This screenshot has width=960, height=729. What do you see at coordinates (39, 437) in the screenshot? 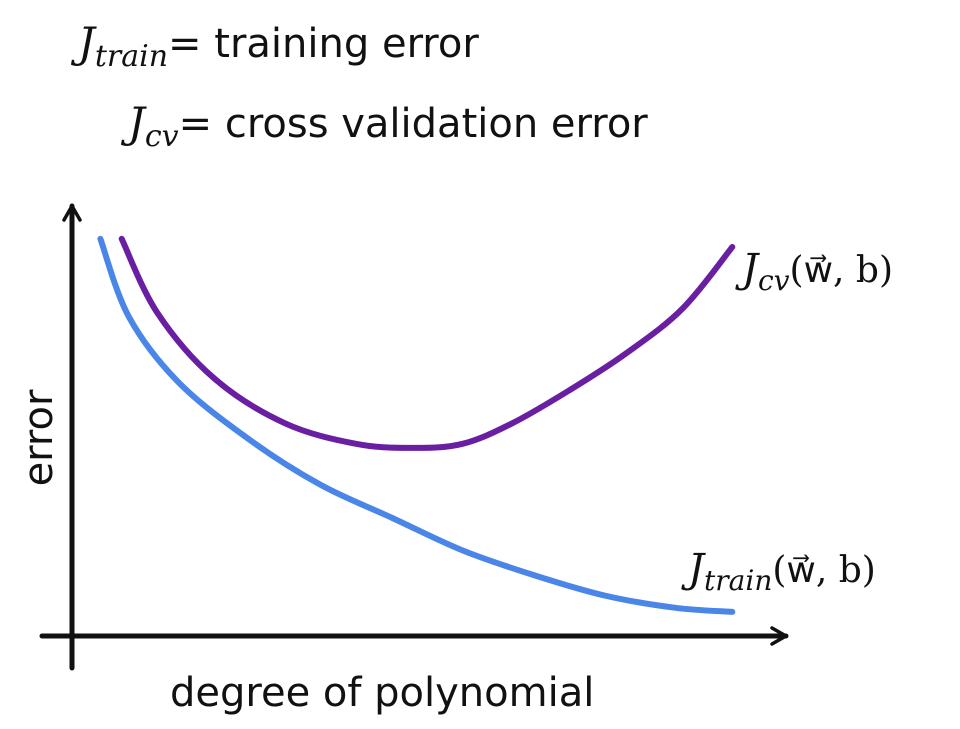
I see `y-axis-label: error` at bounding box center [39, 437].